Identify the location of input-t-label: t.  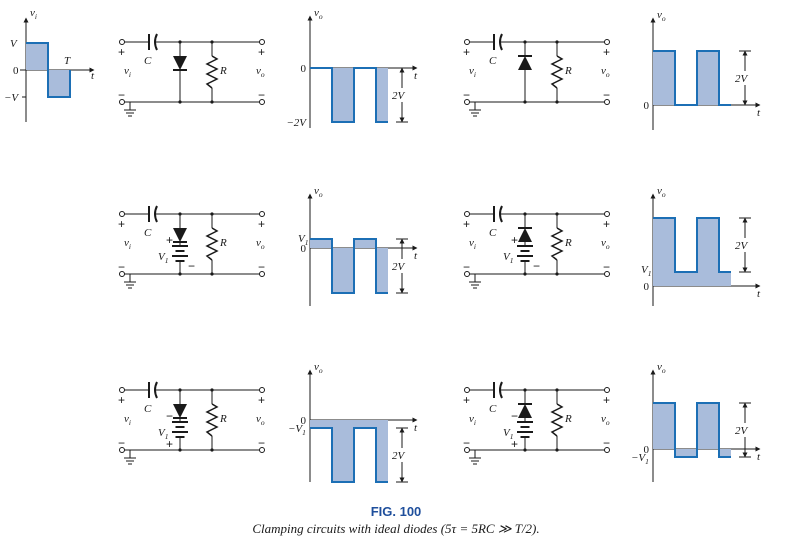
(93, 76).